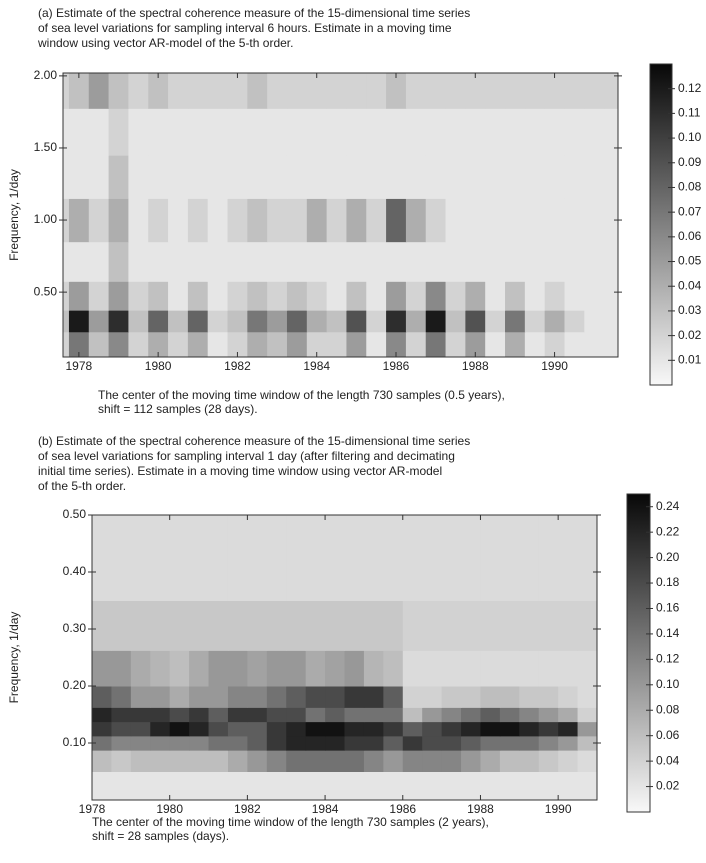  I want to click on colorbar-tick-label: 0.16, so click(668, 608).